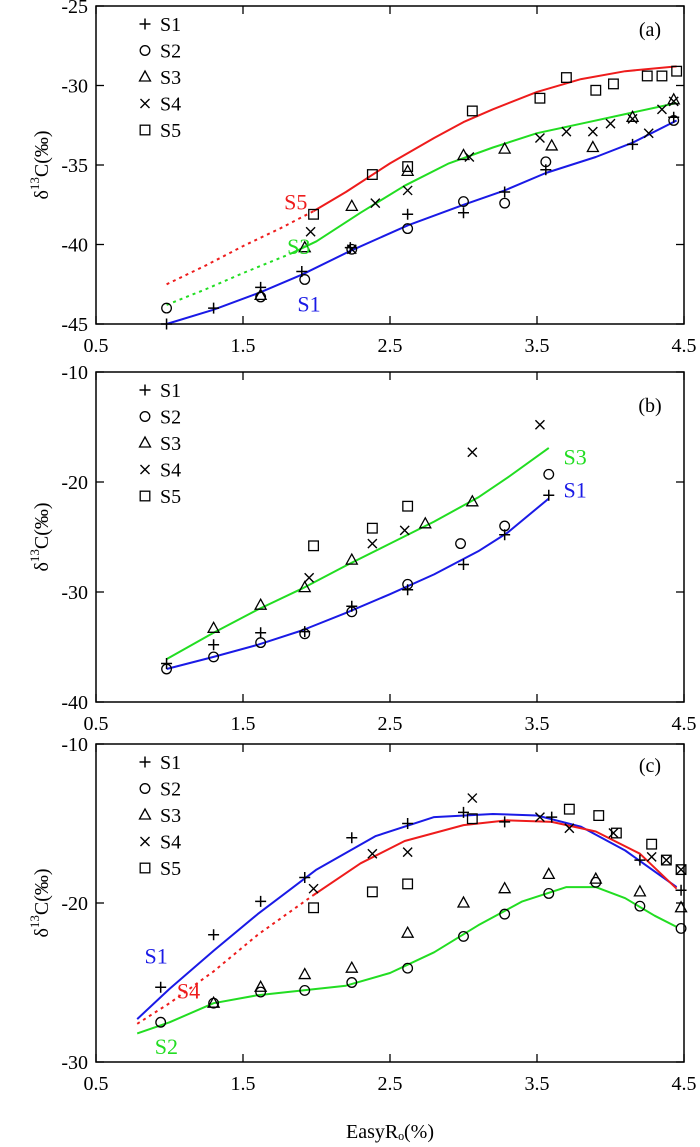  Describe the element at coordinates (295, 202) in the screenshot. I see `curve-label-s5: S5` at that location.